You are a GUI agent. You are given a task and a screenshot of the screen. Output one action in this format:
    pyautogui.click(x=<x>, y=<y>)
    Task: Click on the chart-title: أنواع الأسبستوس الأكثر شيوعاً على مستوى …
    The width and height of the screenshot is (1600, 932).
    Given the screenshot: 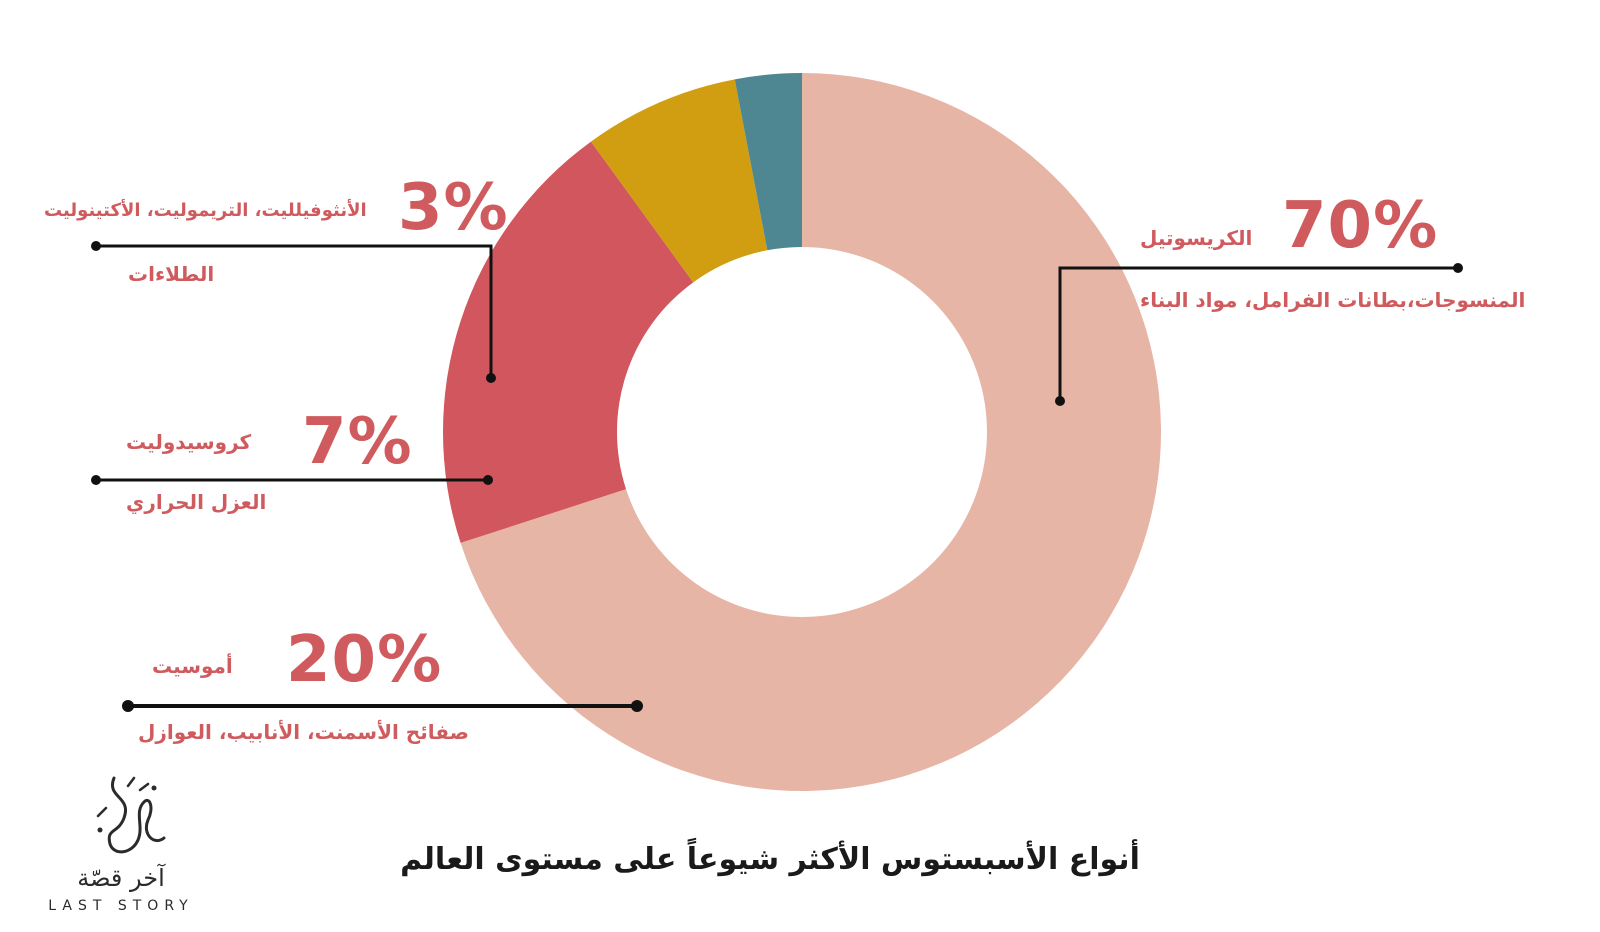 What is the action you would take?
    pyautogui.click(x=770, y=859)
    